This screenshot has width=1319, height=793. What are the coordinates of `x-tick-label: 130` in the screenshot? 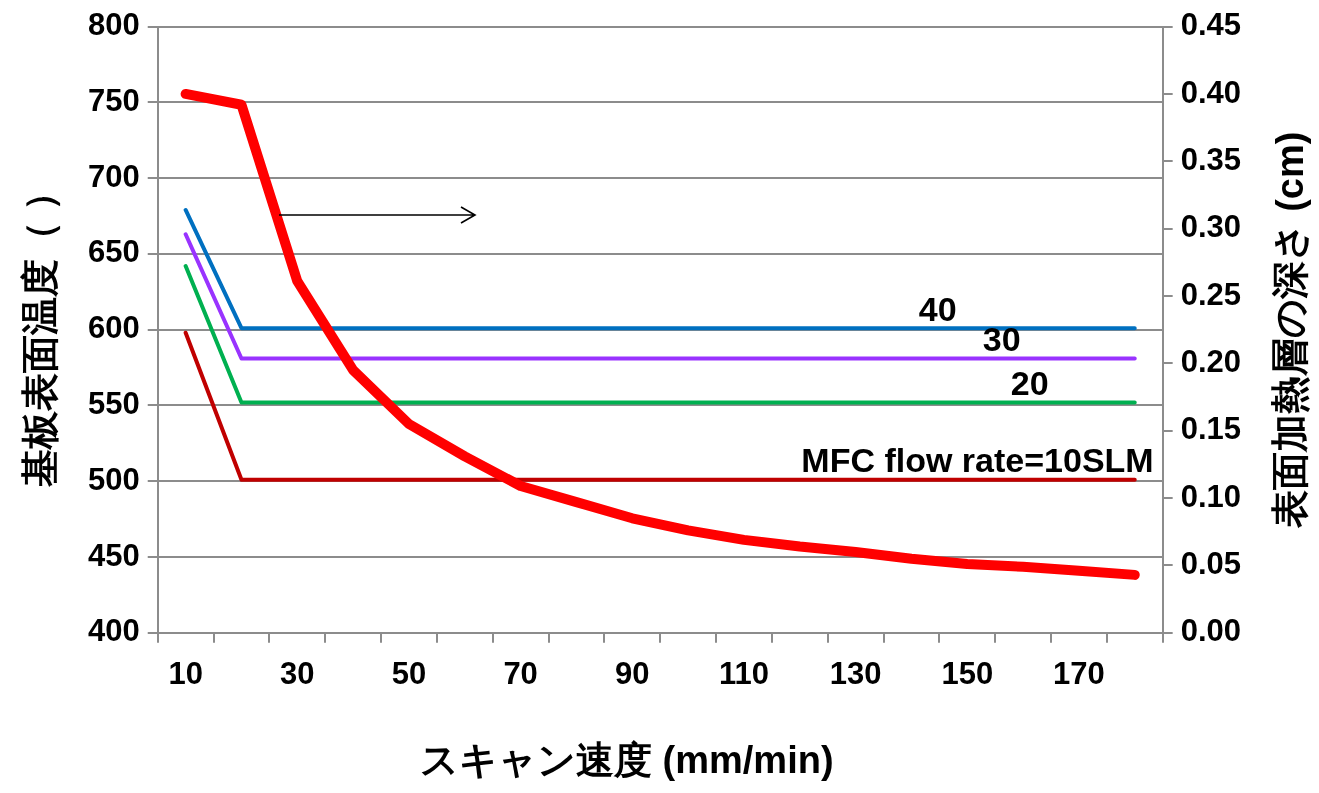 It's located at (855, 673).